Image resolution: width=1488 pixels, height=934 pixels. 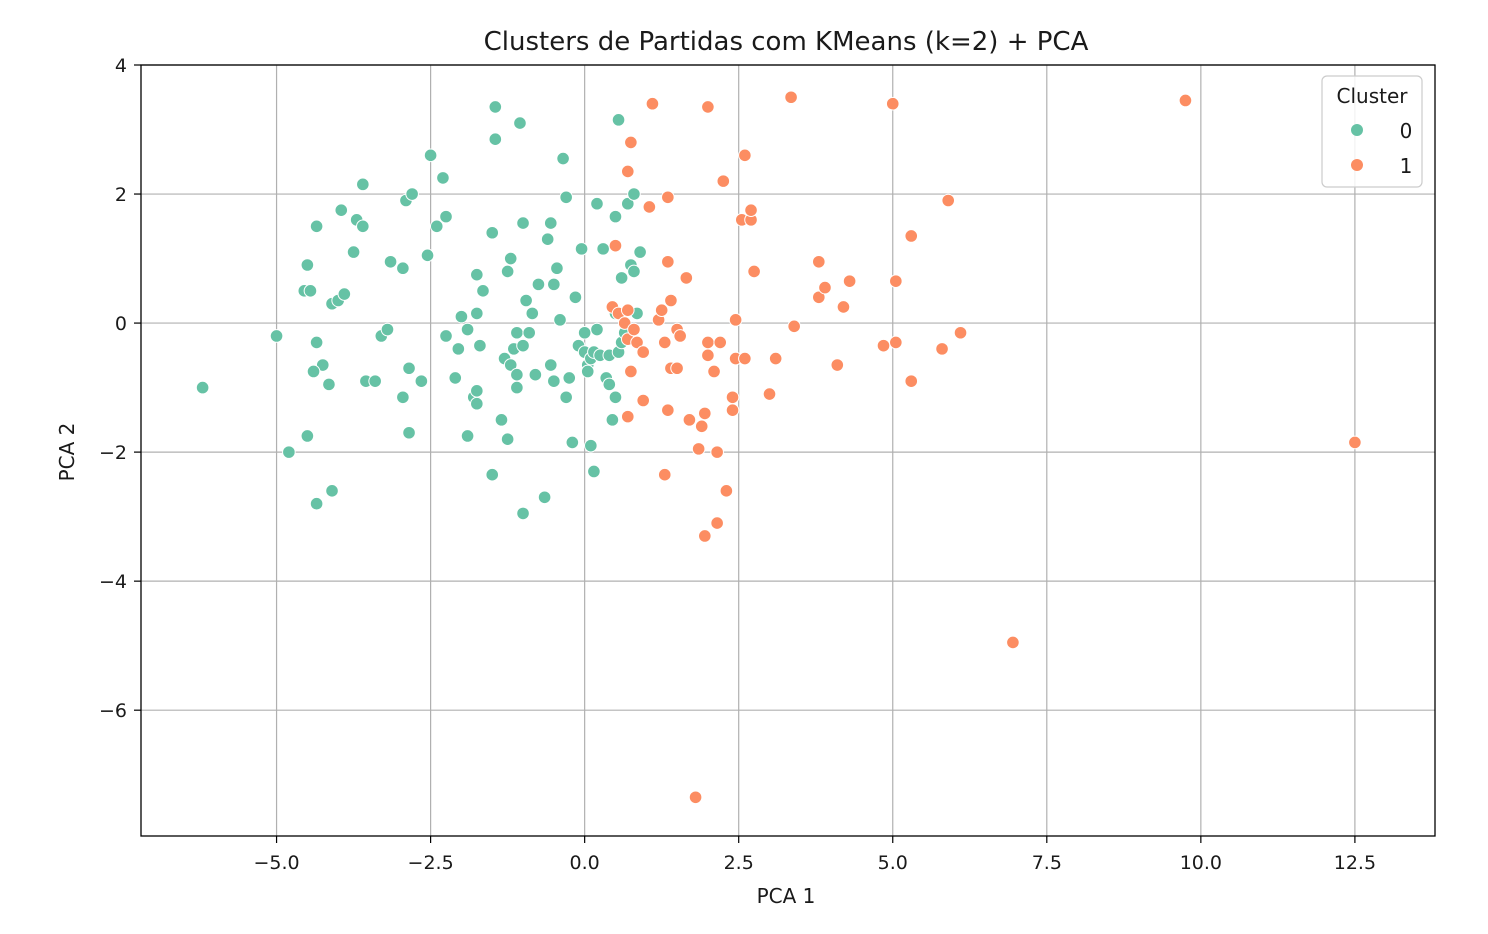 What do you see at coordinates (1406, 131) in the screenshot?
I see `legend-label-cluster-0: 0` at bounding box center [1406, 131].